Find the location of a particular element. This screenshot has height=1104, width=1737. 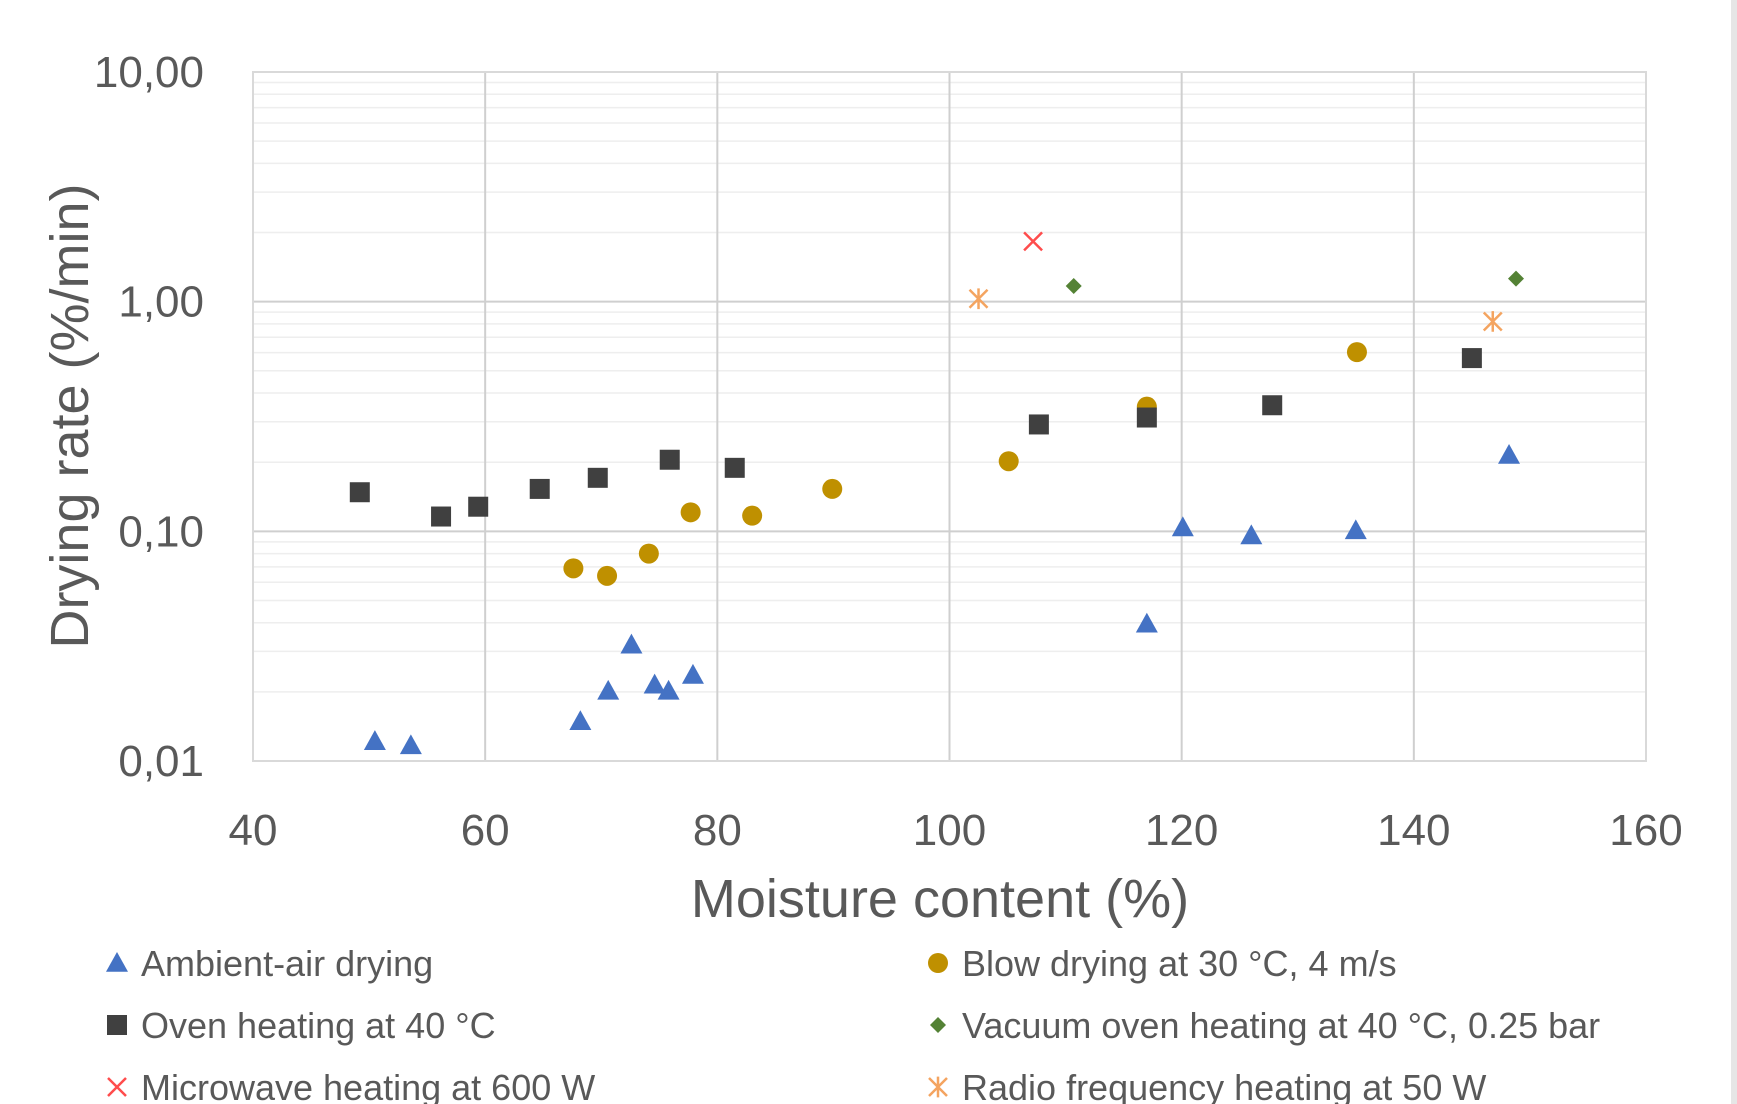

legend-item: Blow drying at 30 °C, 4 m/s is located at coordinates (1162, 963).